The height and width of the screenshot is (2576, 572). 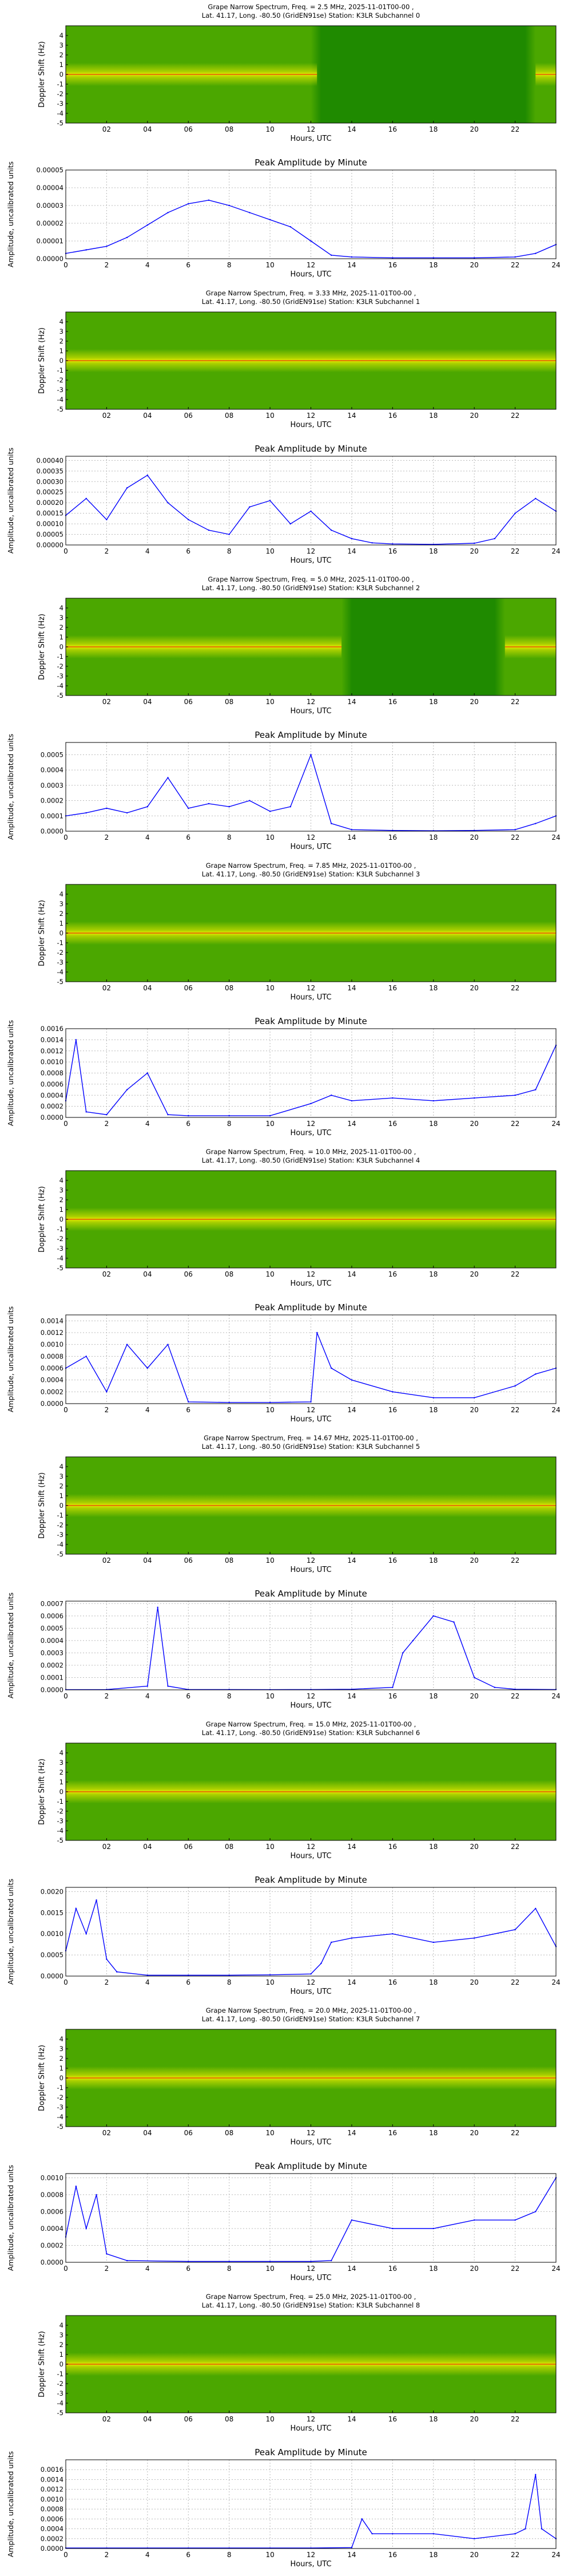 I want to click on amplitude-xtick-label: 6, so click(x=188, y=551).